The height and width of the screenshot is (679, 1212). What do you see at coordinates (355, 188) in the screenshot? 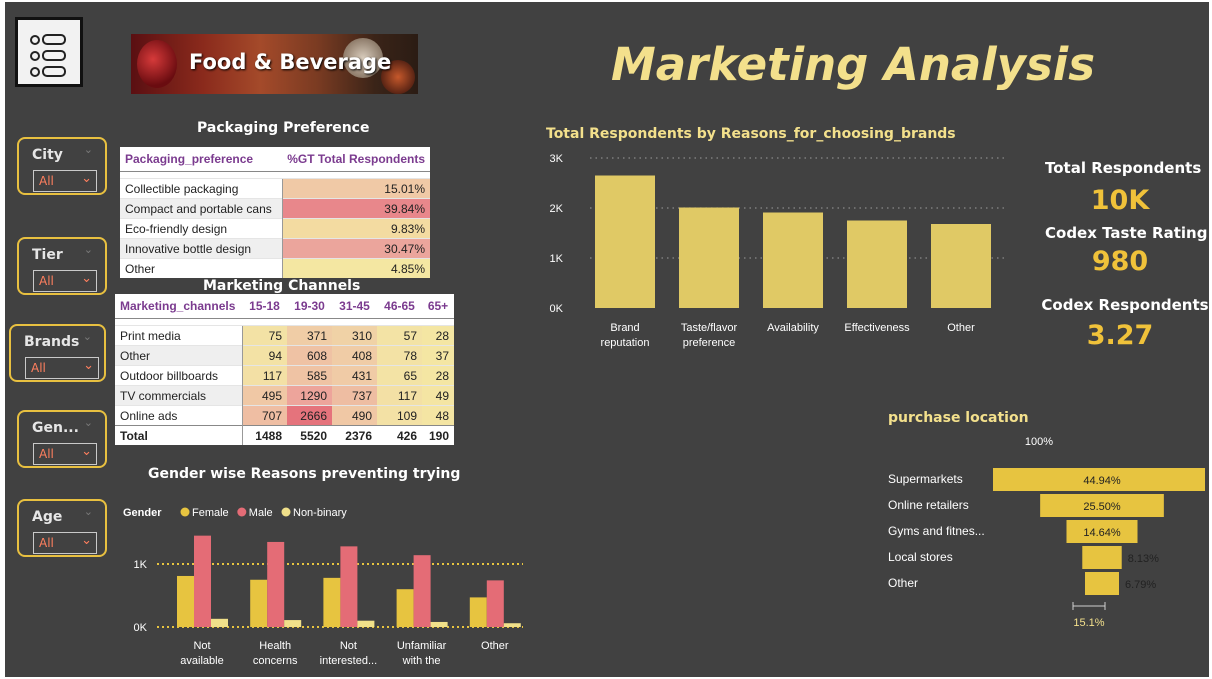
I see `row-value: 15.01%` at bounding box center [355, 188].